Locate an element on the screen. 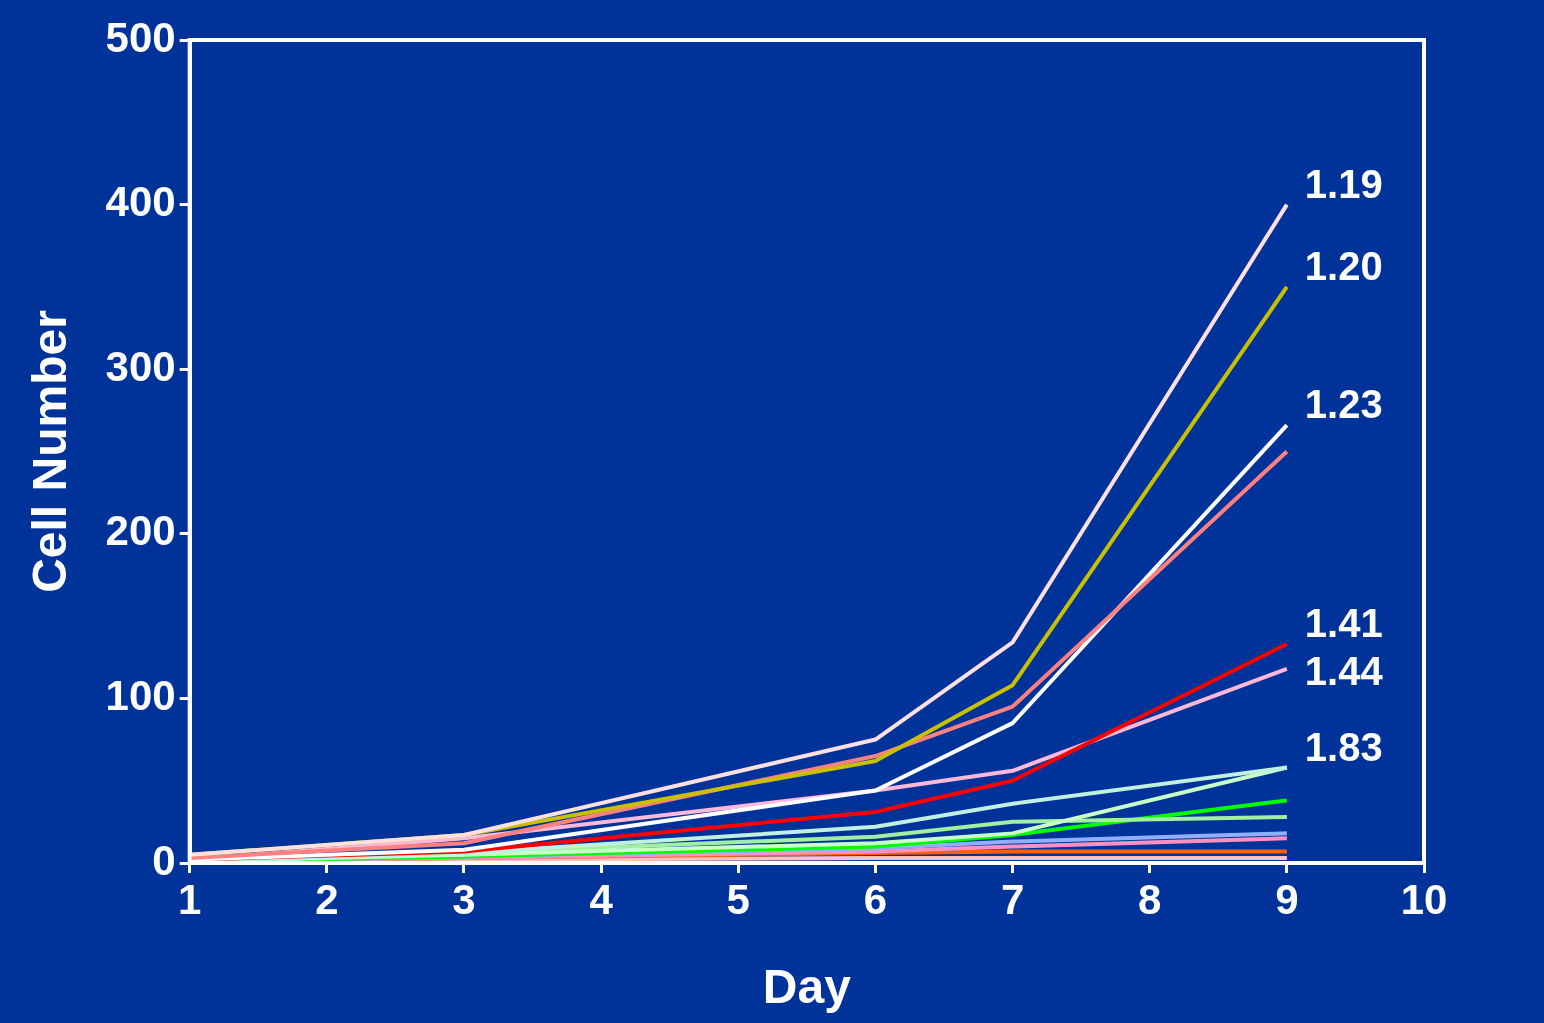 This screenshot has width=1544, height=1023. x-tick-label: 6 is located at coordinates (875, 899).